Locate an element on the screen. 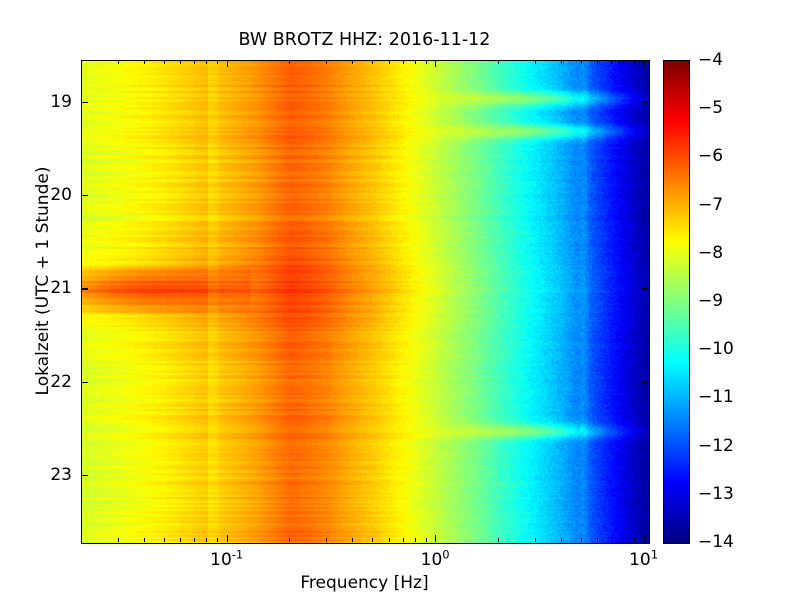 The width and height of the screenshot is (800, 600). page-title: BW BROTZ HHZ: 2016-11-12 is located at coordinates (364, 40).